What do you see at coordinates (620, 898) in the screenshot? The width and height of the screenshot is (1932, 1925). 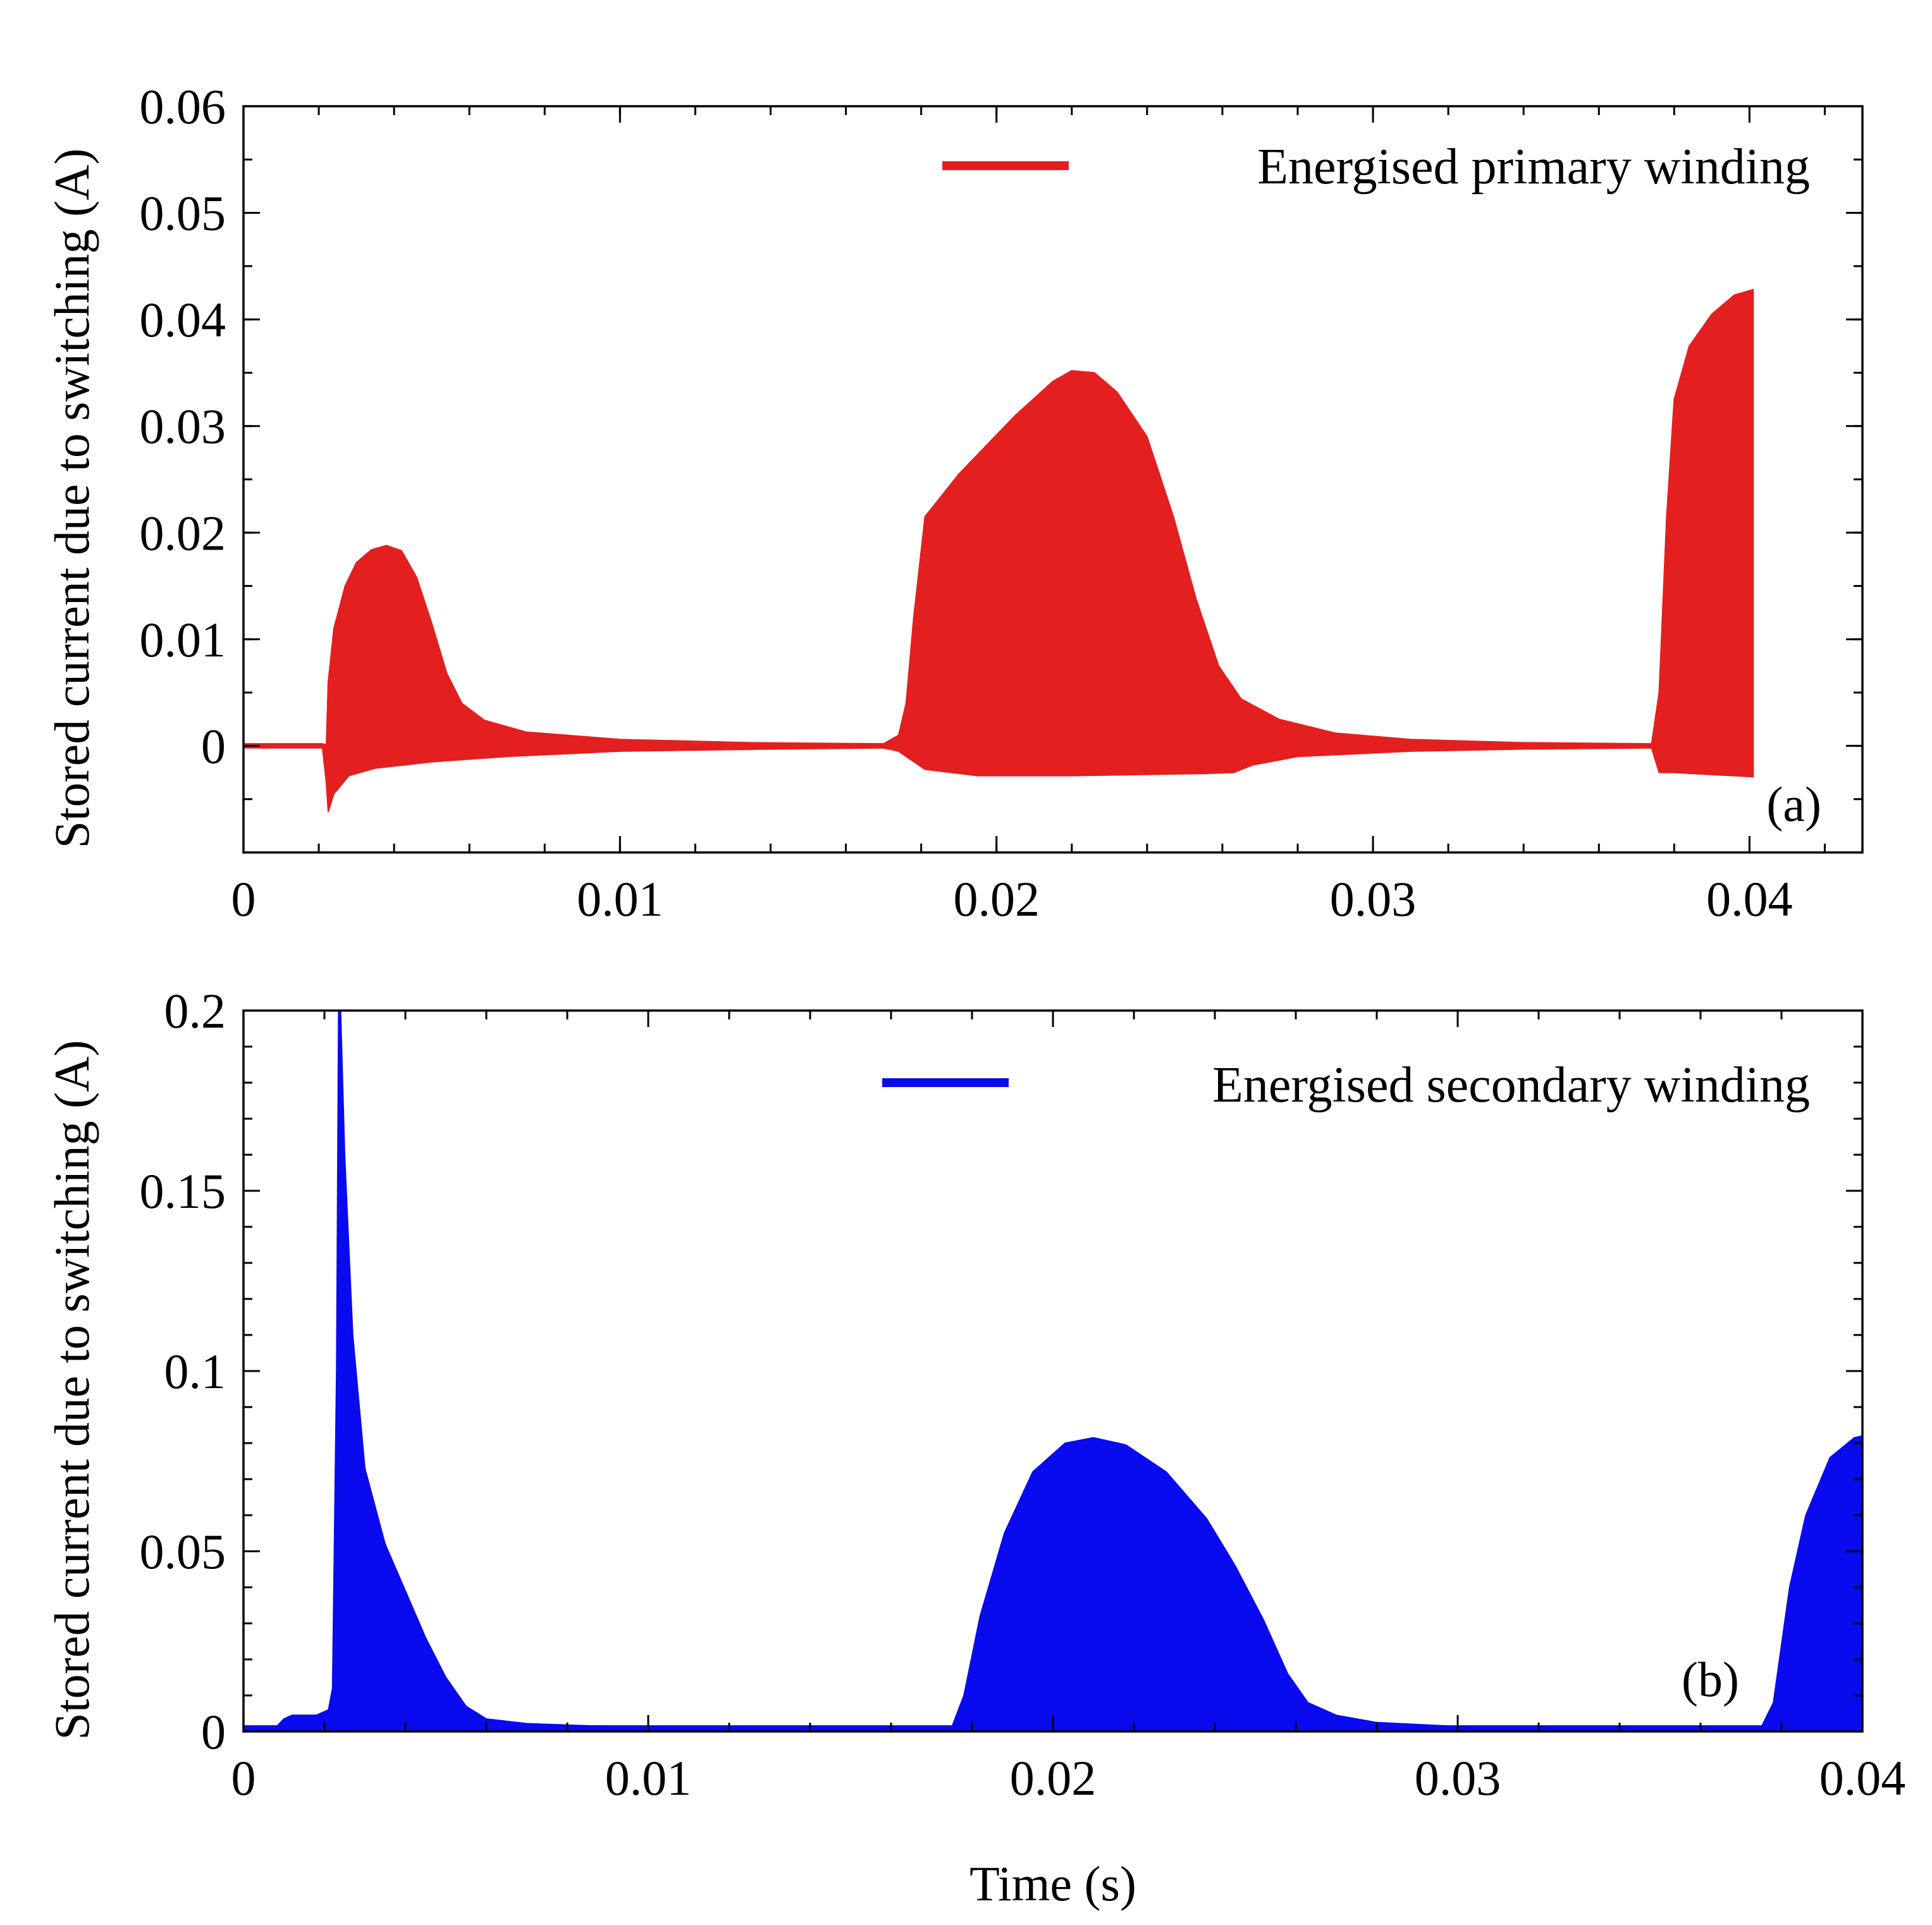 I see `panel-a-x-tick-label: 0.01` at bounding box center [620, 898].